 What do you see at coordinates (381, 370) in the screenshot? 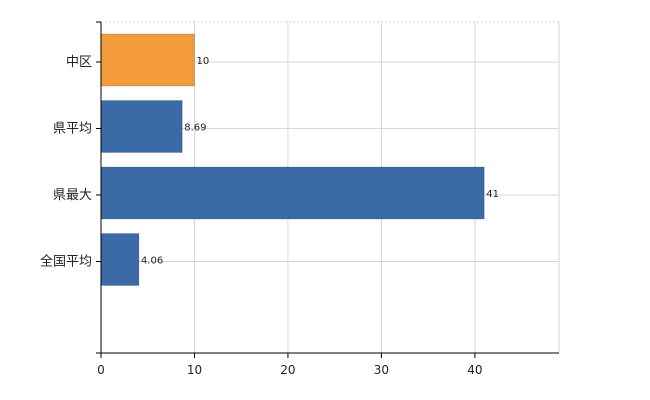
I see `x-tick-label: 30` at bounding box center [381, 370].